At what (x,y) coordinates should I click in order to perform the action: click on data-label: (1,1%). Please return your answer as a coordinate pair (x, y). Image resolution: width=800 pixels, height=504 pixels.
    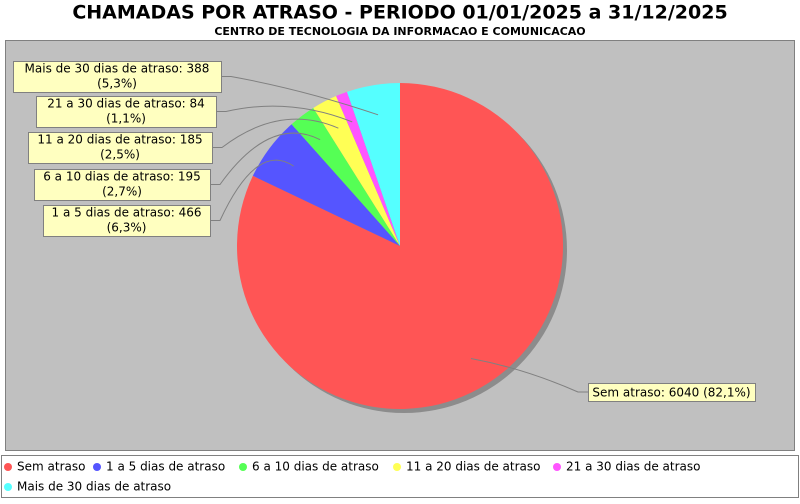
    Looking at the image, I should click on (126, 119).